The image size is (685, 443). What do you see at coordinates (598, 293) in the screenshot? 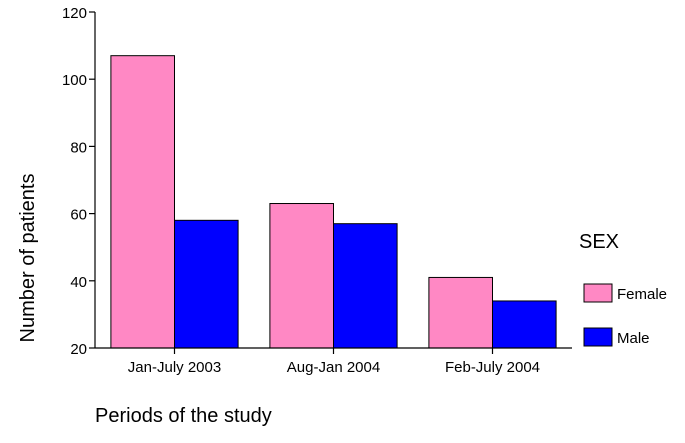
I see `legend-swatch-female` at bounding box center [598, 293].